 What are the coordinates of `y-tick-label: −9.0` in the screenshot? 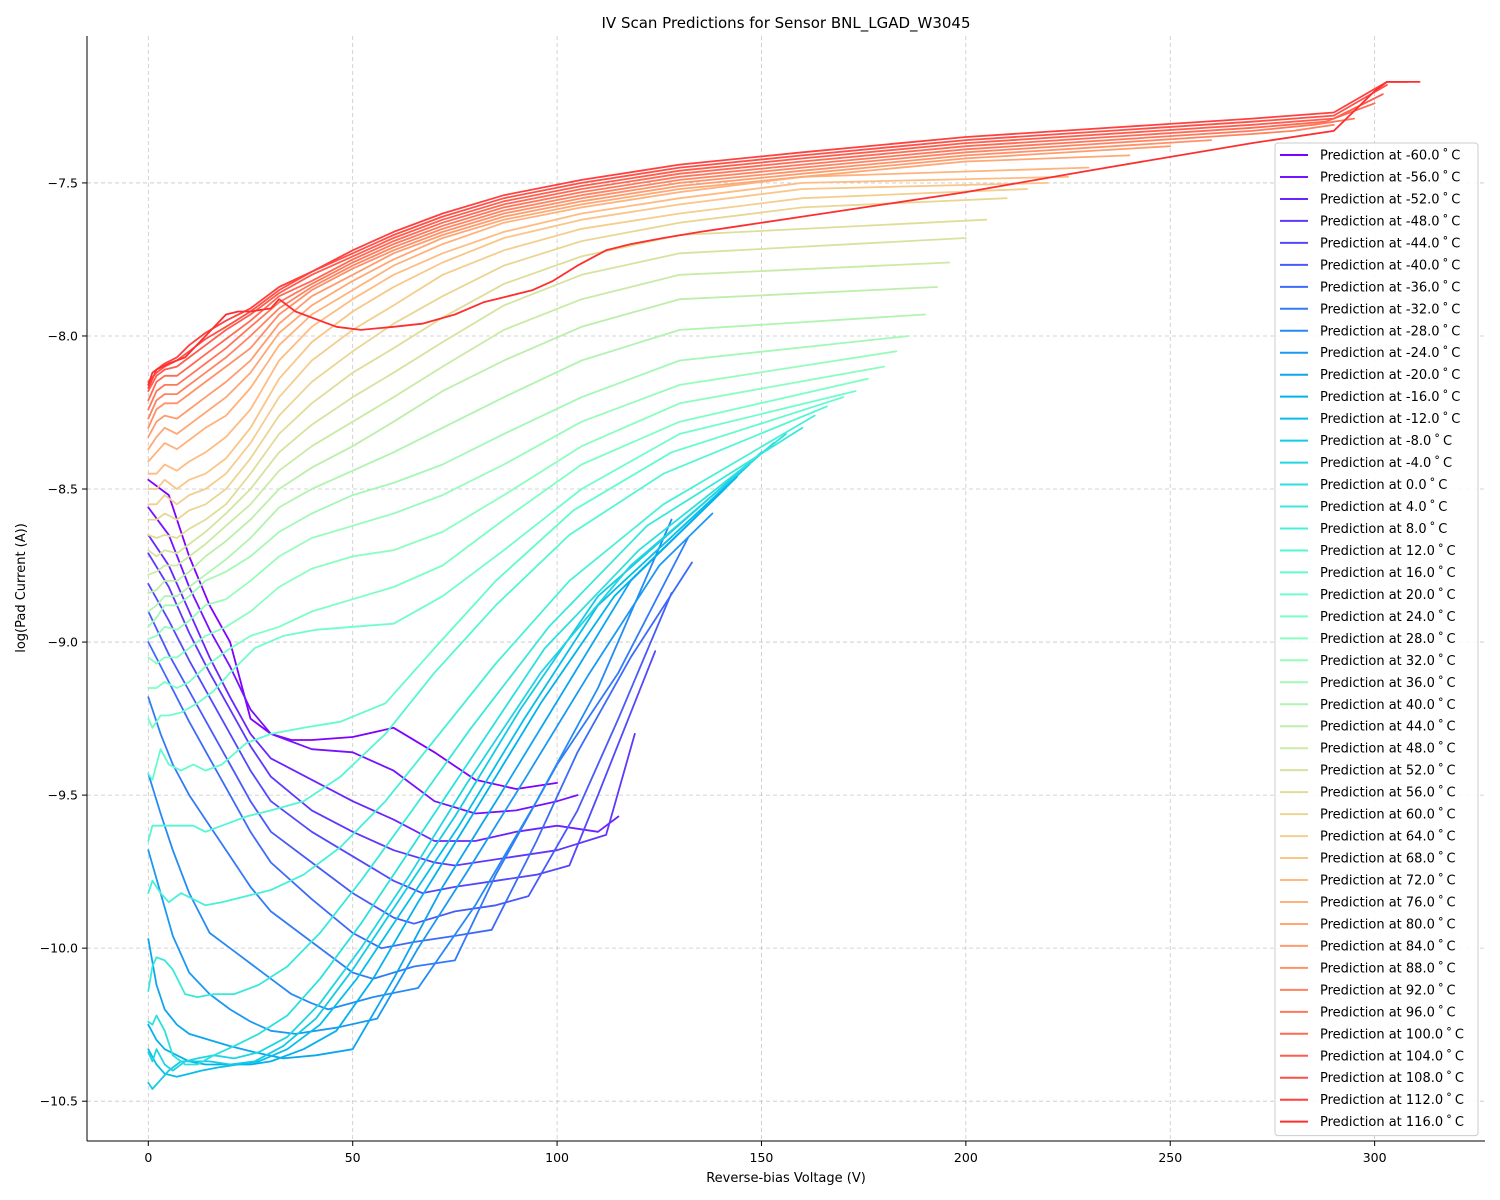 It's located at (63, 642).